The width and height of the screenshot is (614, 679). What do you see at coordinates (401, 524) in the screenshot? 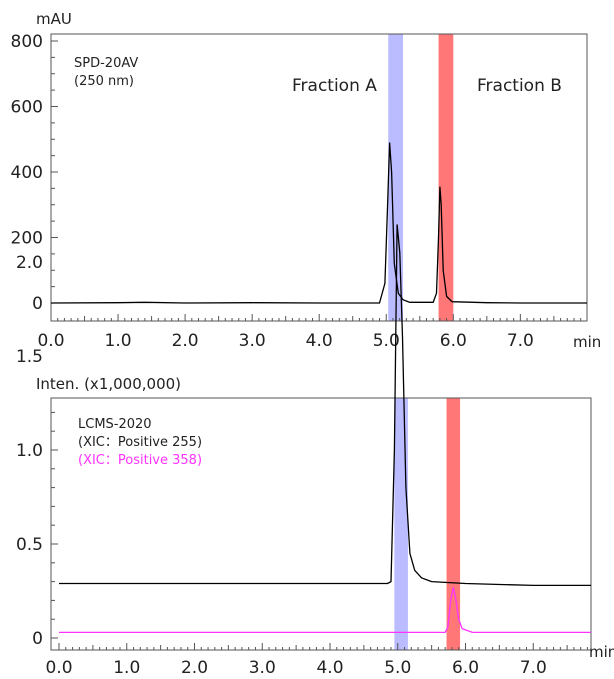
I see `fraction-a-band` at bounding box center [401, 524].